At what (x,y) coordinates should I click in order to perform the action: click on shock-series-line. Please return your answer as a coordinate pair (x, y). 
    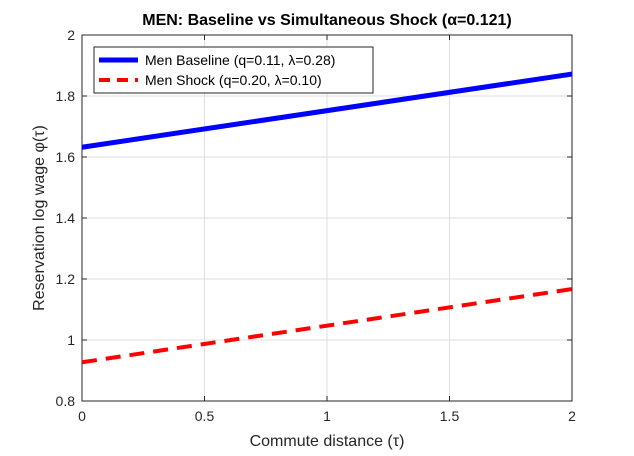
    Looking at the image, I should click on (327, 326).